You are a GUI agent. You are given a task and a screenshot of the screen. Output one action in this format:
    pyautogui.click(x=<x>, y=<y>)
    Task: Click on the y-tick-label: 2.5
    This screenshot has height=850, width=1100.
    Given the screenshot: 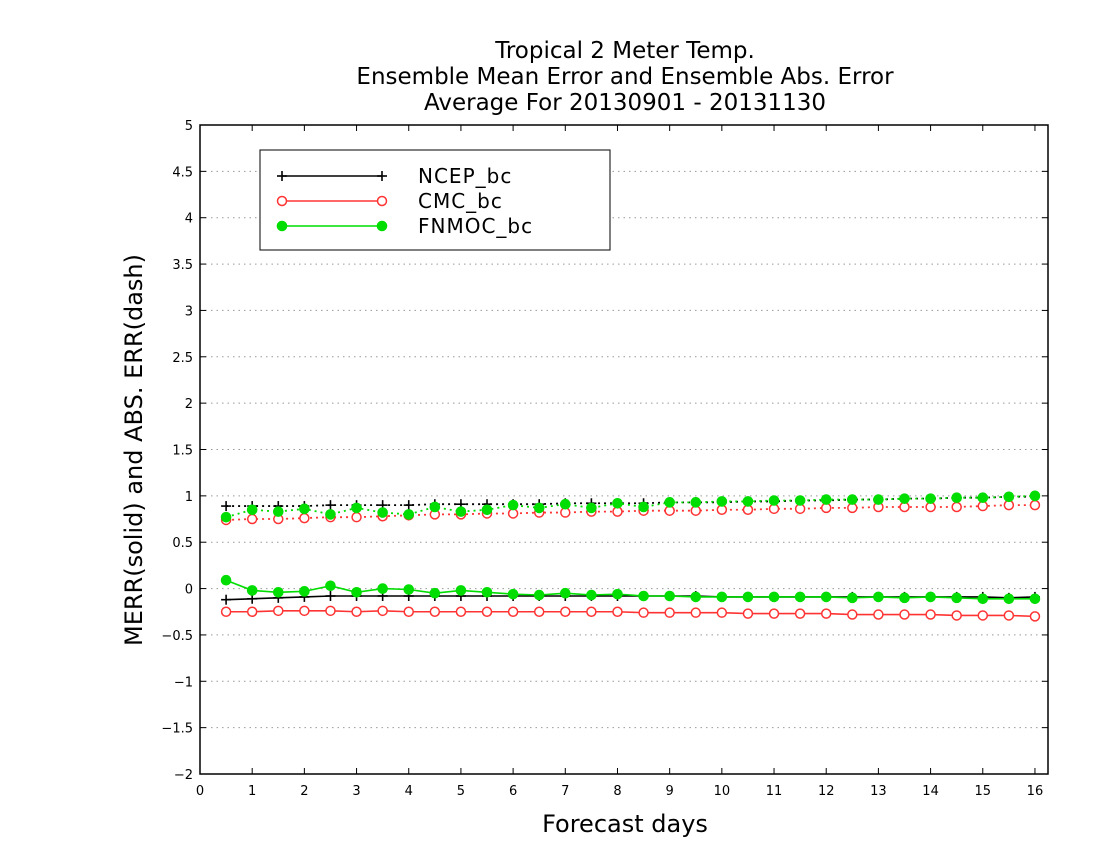 What is the action you would take?
    pyautogui.click(x=182, y=358)
    